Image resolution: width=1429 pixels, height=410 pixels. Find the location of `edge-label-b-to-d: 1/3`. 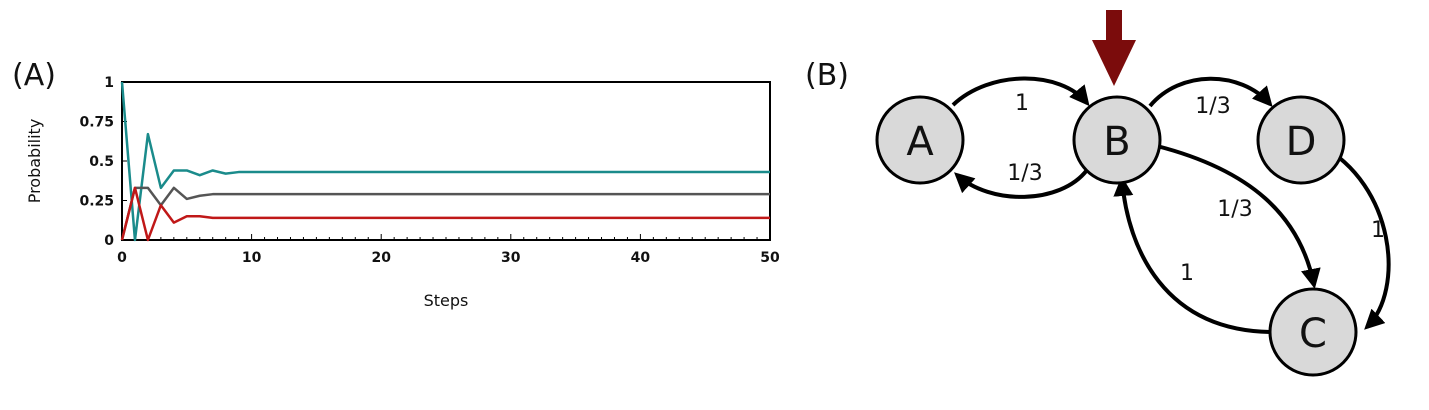

edge-label-b-to-d: 1/3 is located at coordinates (1212, 106).